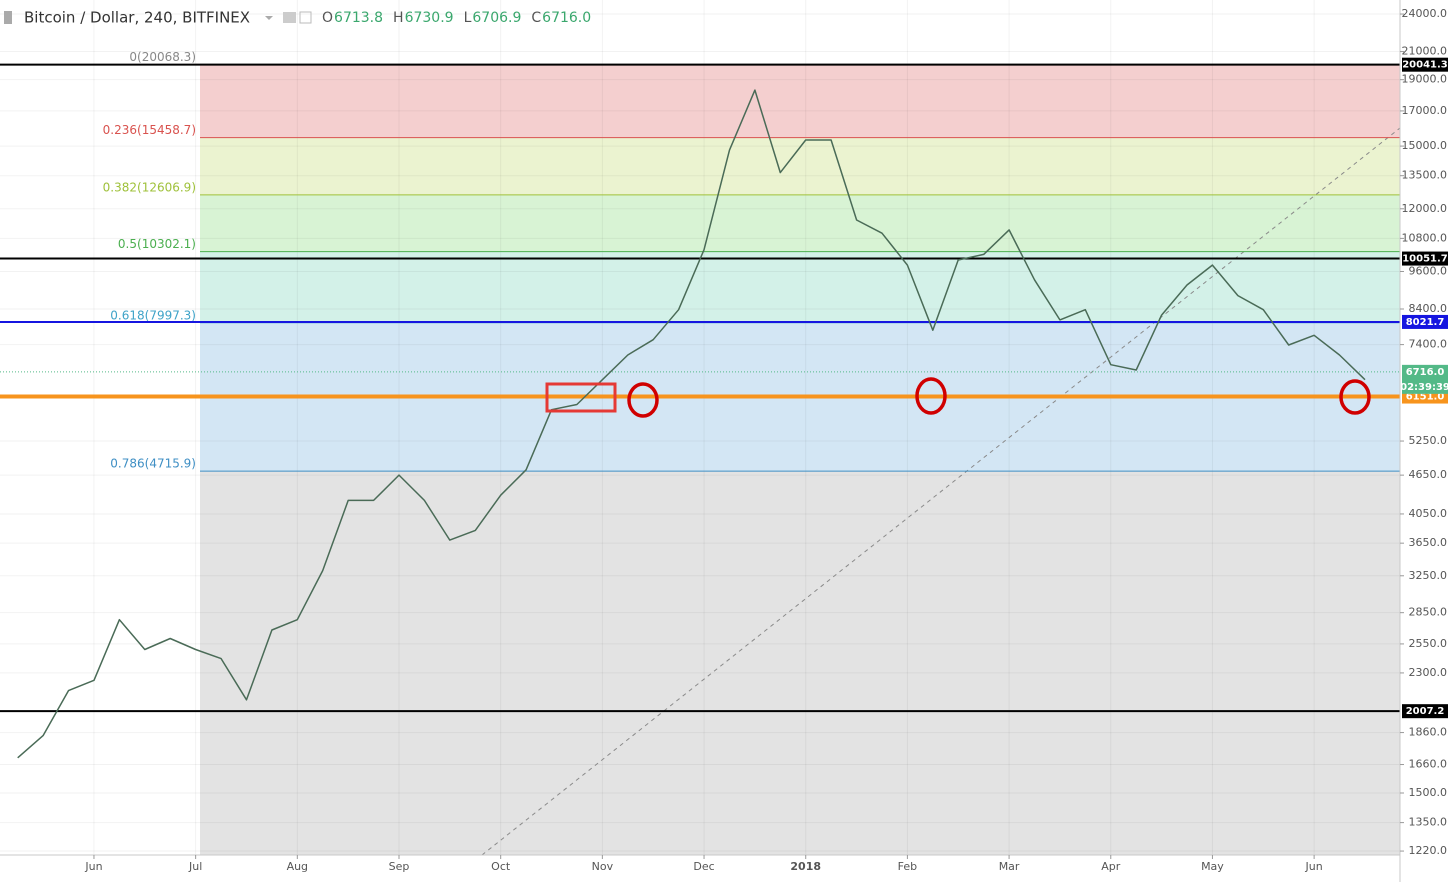  Describe the element at coordinates (1425, 145) in the screenshot. I see `y-tick-label: 15000.0` at that location.